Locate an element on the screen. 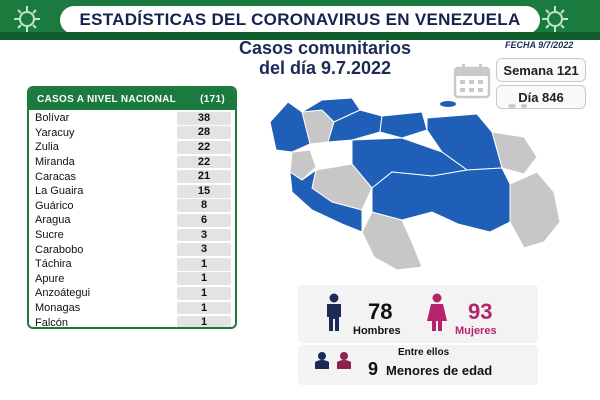 The width and height of the screenshot is (600, 400). state-cases: 28 is located at coordinates (204, 133).